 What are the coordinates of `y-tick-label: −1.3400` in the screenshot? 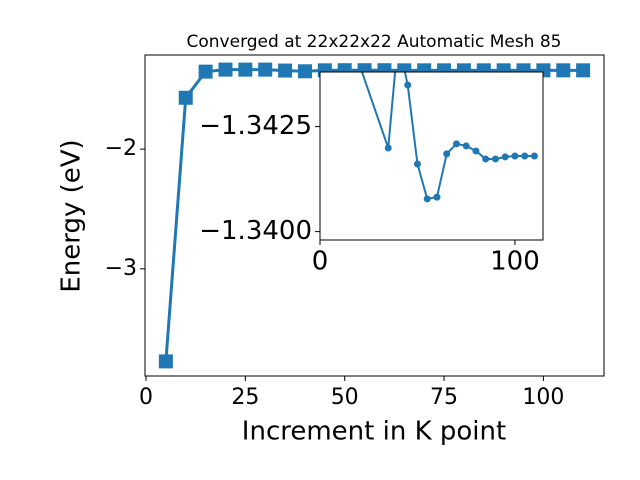 It's located at (255, 231).